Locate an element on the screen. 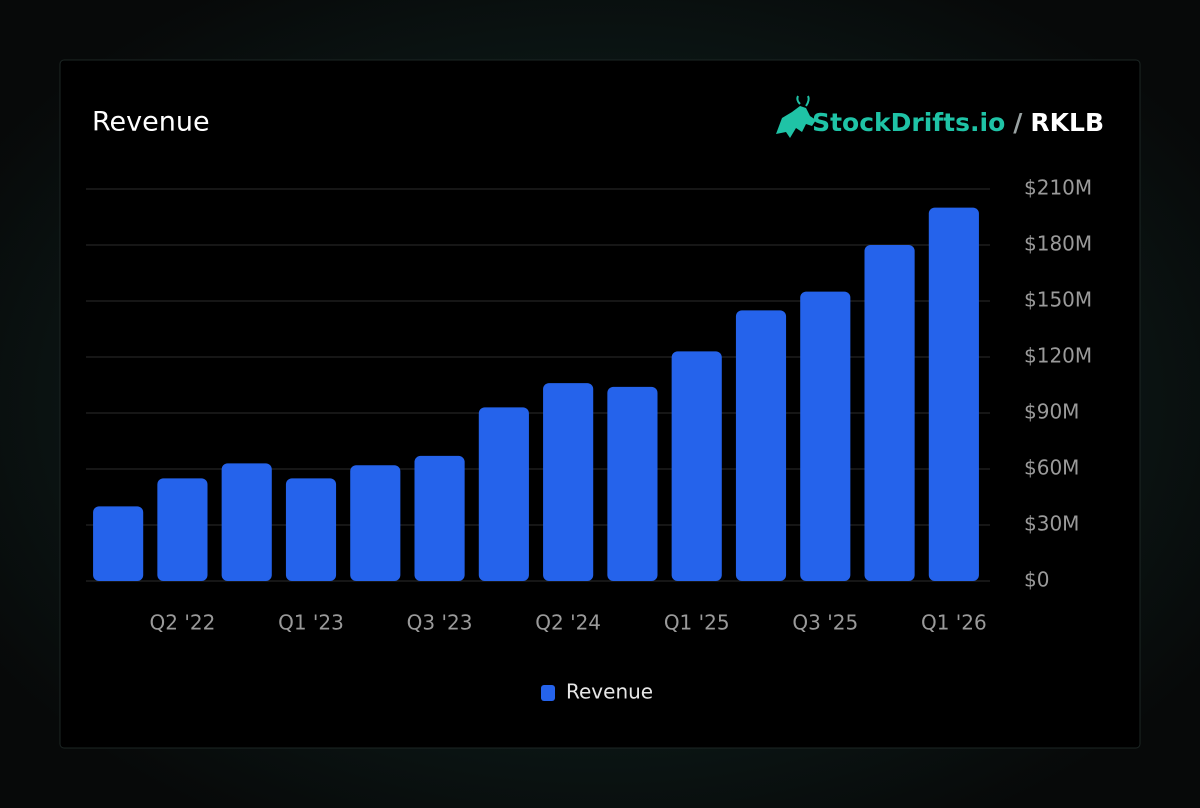  y-tick-label: $120M is located at coordinates (1058, 356).